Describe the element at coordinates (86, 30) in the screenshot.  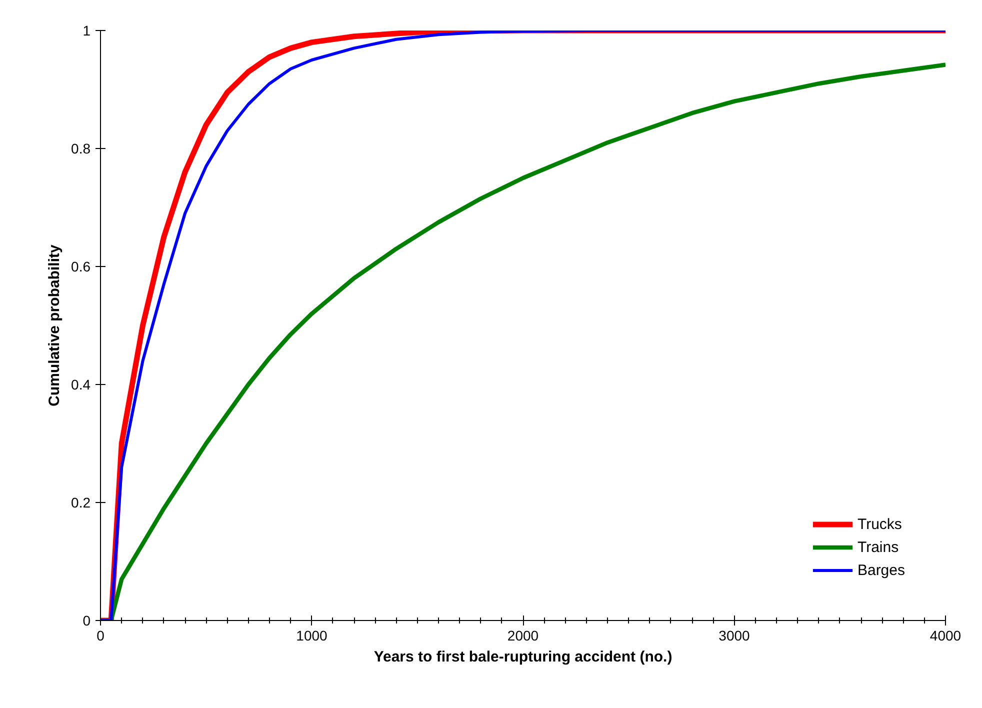
I see `y-tick-label: 1` at that location.